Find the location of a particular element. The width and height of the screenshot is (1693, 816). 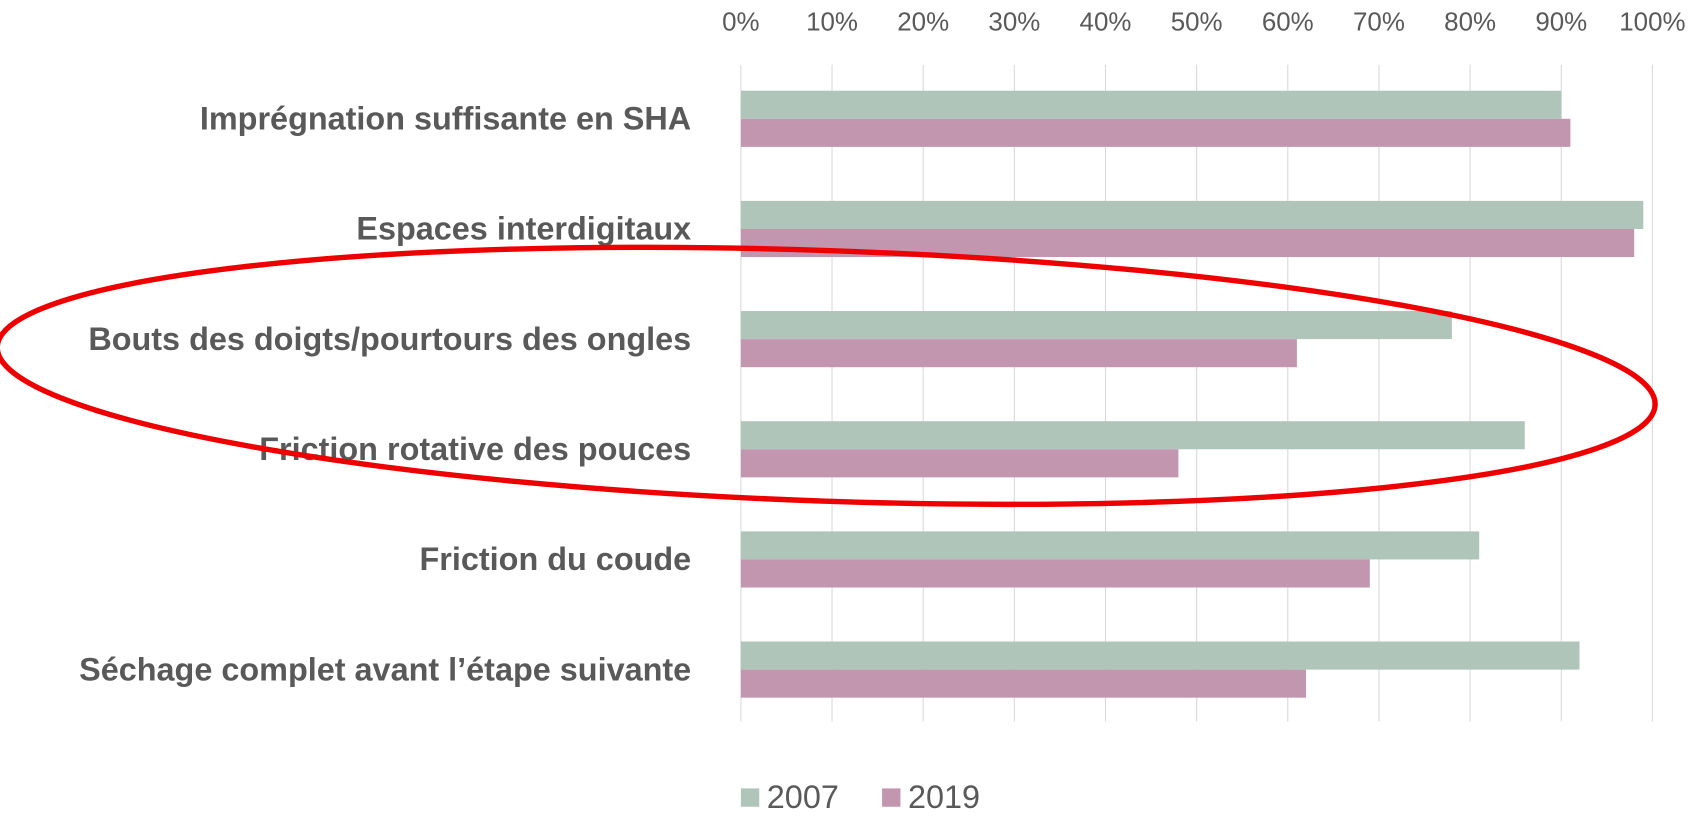

x-tick-label: 50% is located at coordinates (1197, 23).